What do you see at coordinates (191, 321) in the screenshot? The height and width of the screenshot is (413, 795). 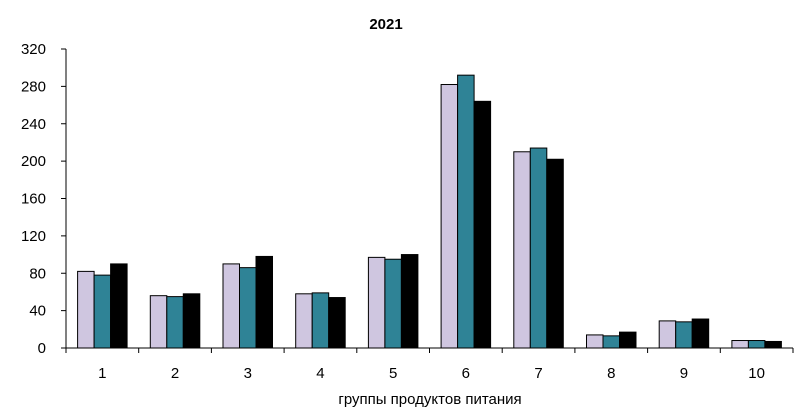 I see `bar-series3-cat2` at bounding box center [191, 321].